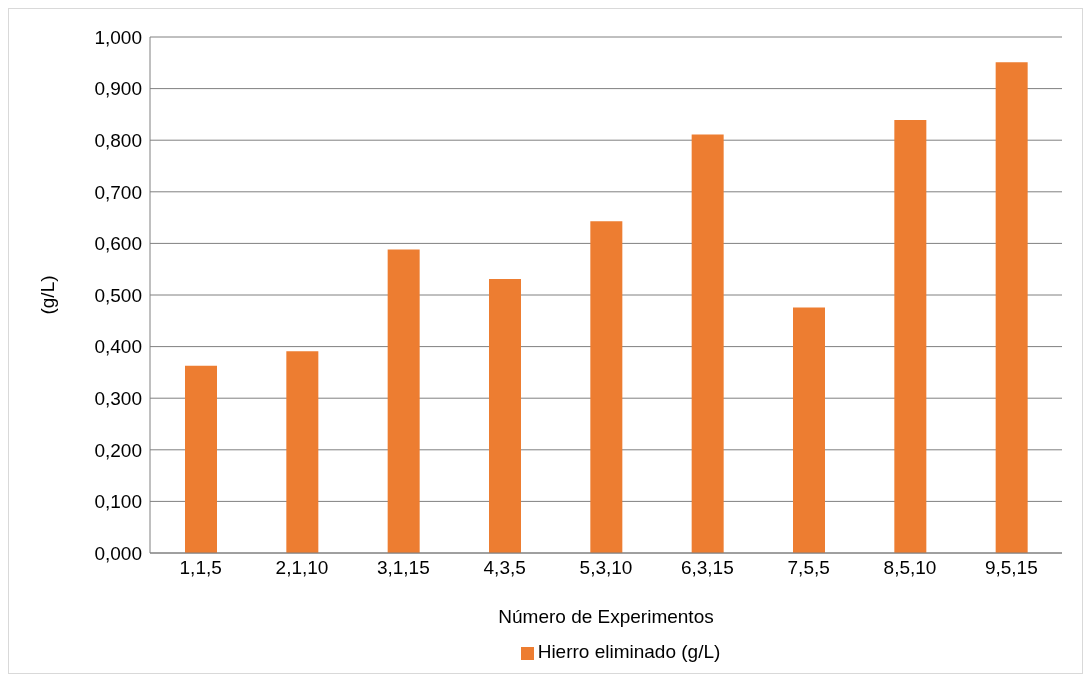  Describe the element at coordinates (808, 568) in the screenshot. I see `x-tick-label: 7,5,5` at that location.